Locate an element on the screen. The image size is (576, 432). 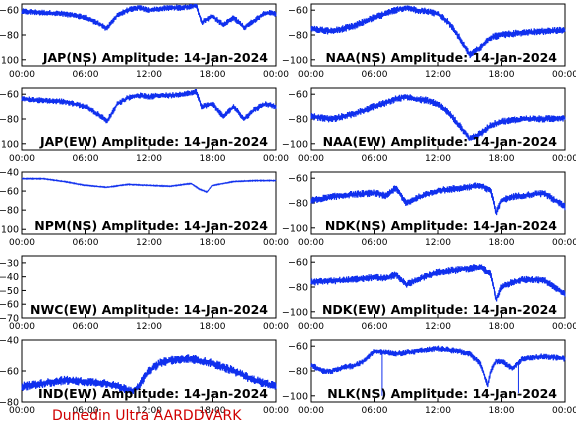
footer-caption: Dunedin Ultra AARDDVARK is located at coordinates (147, 416).